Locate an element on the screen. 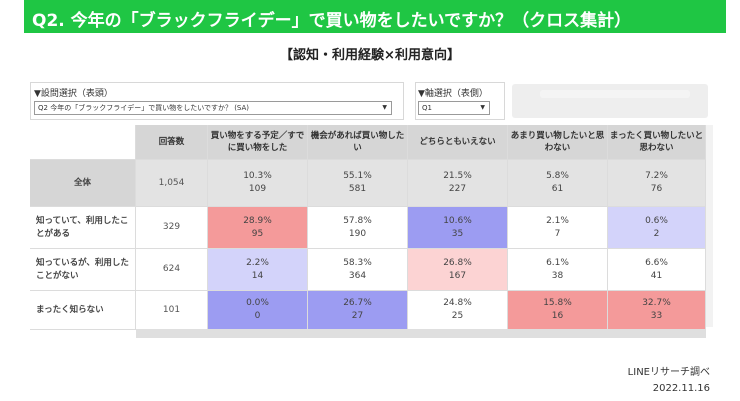 The width and height of the screenshot is (740, 401). row-header: 全体 is located at coordinates (83, 183).